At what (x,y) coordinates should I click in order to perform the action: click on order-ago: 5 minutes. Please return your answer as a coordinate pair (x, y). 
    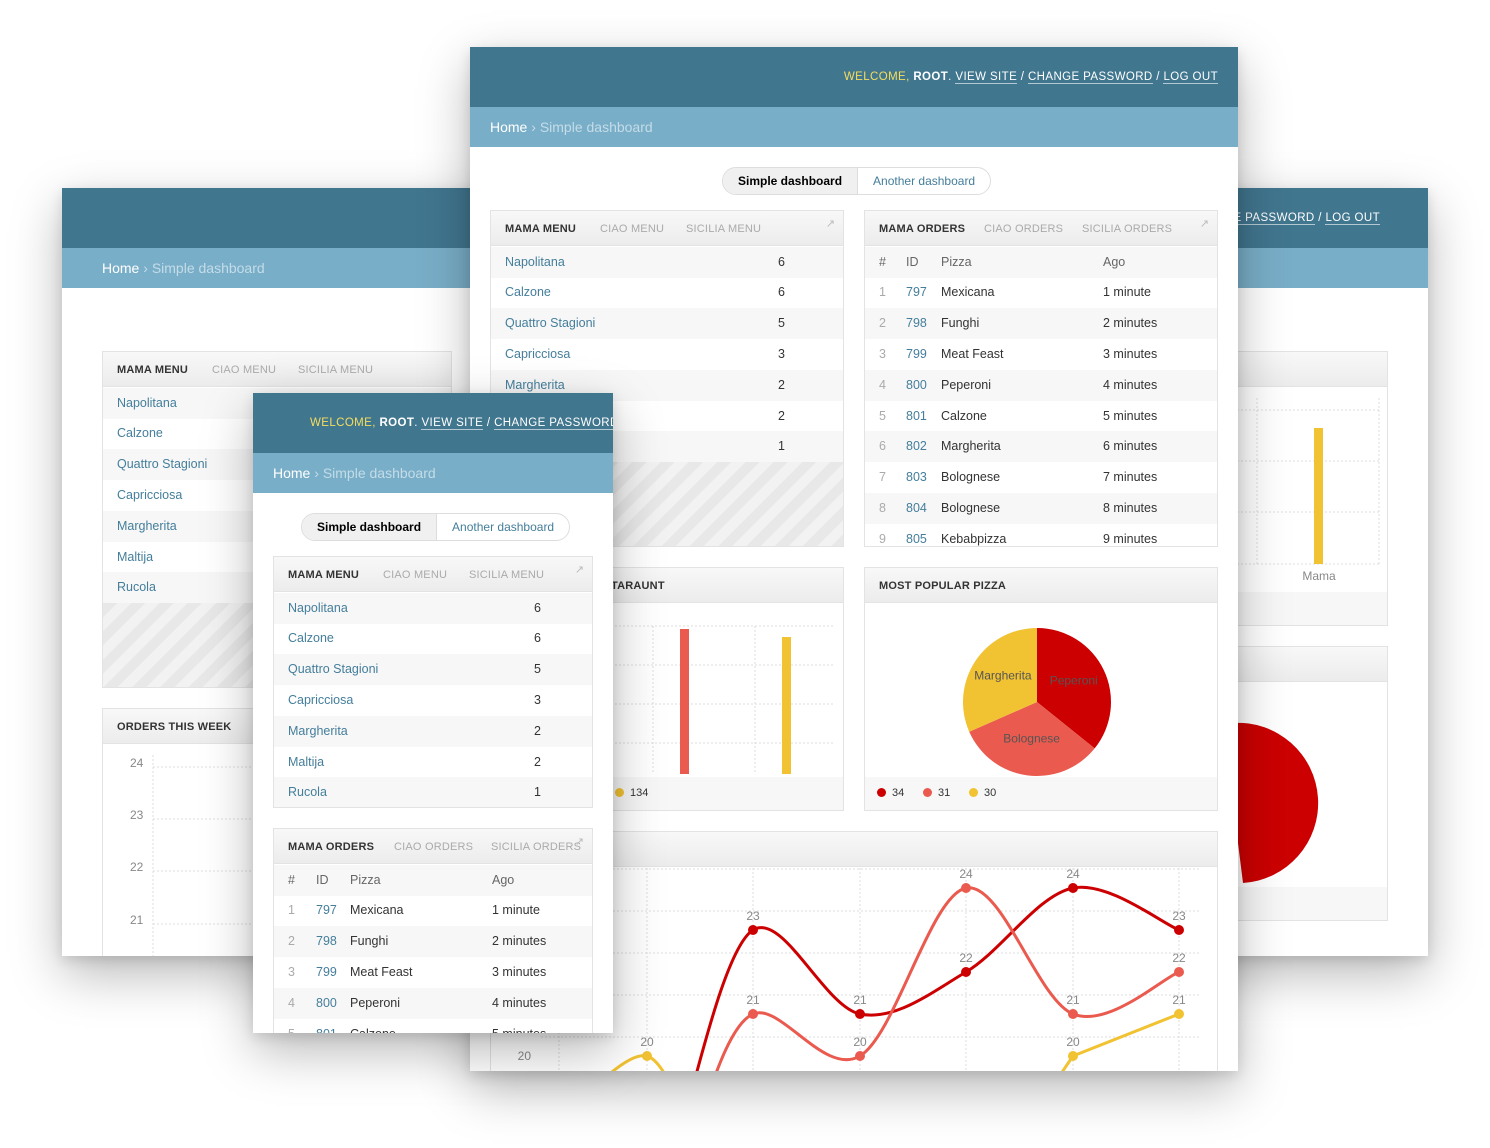
    Looking at the image, I should click on (519, 1026).